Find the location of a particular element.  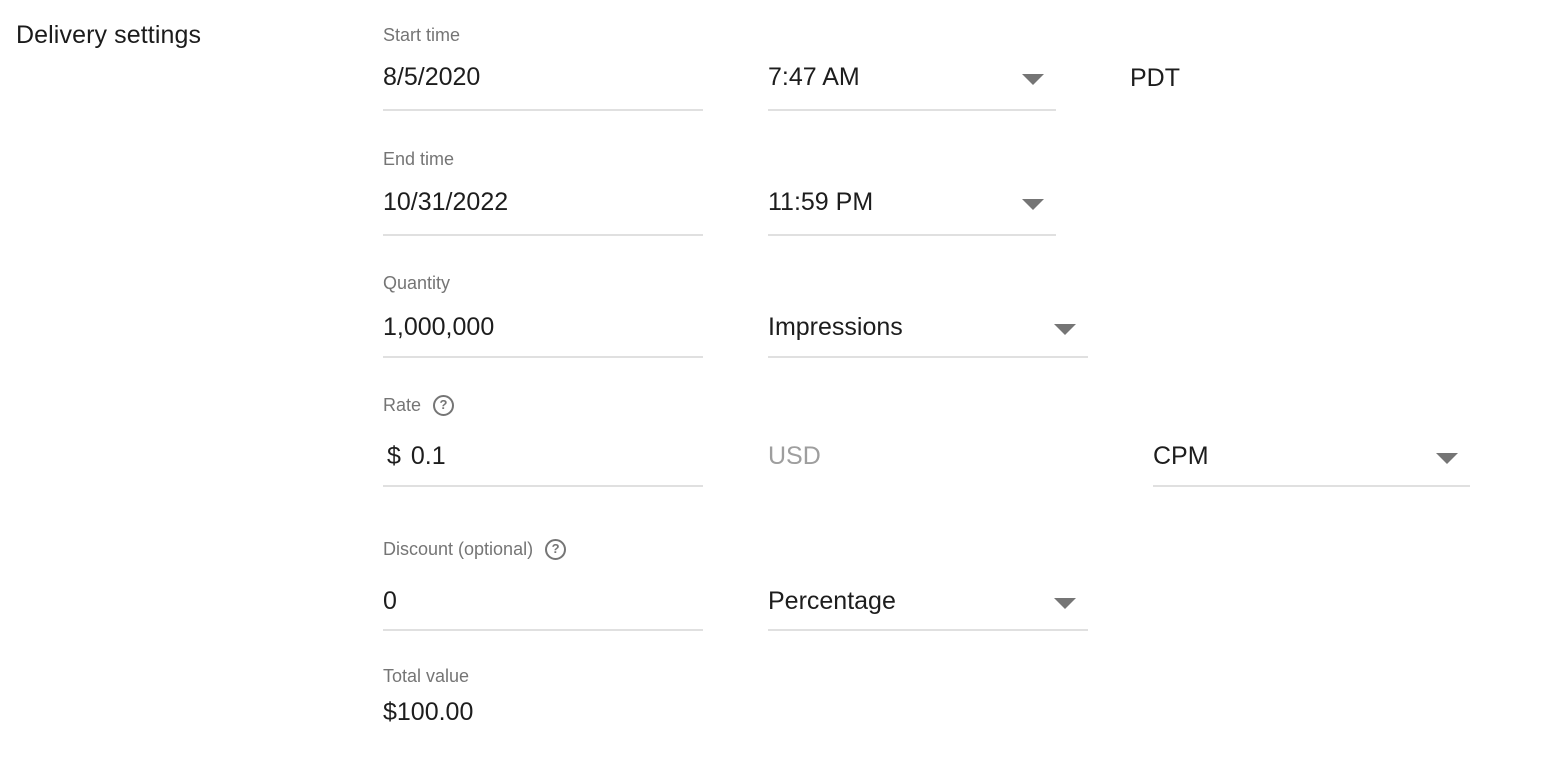

discount-type-select: Percentage is located at coordinates (928, 608).